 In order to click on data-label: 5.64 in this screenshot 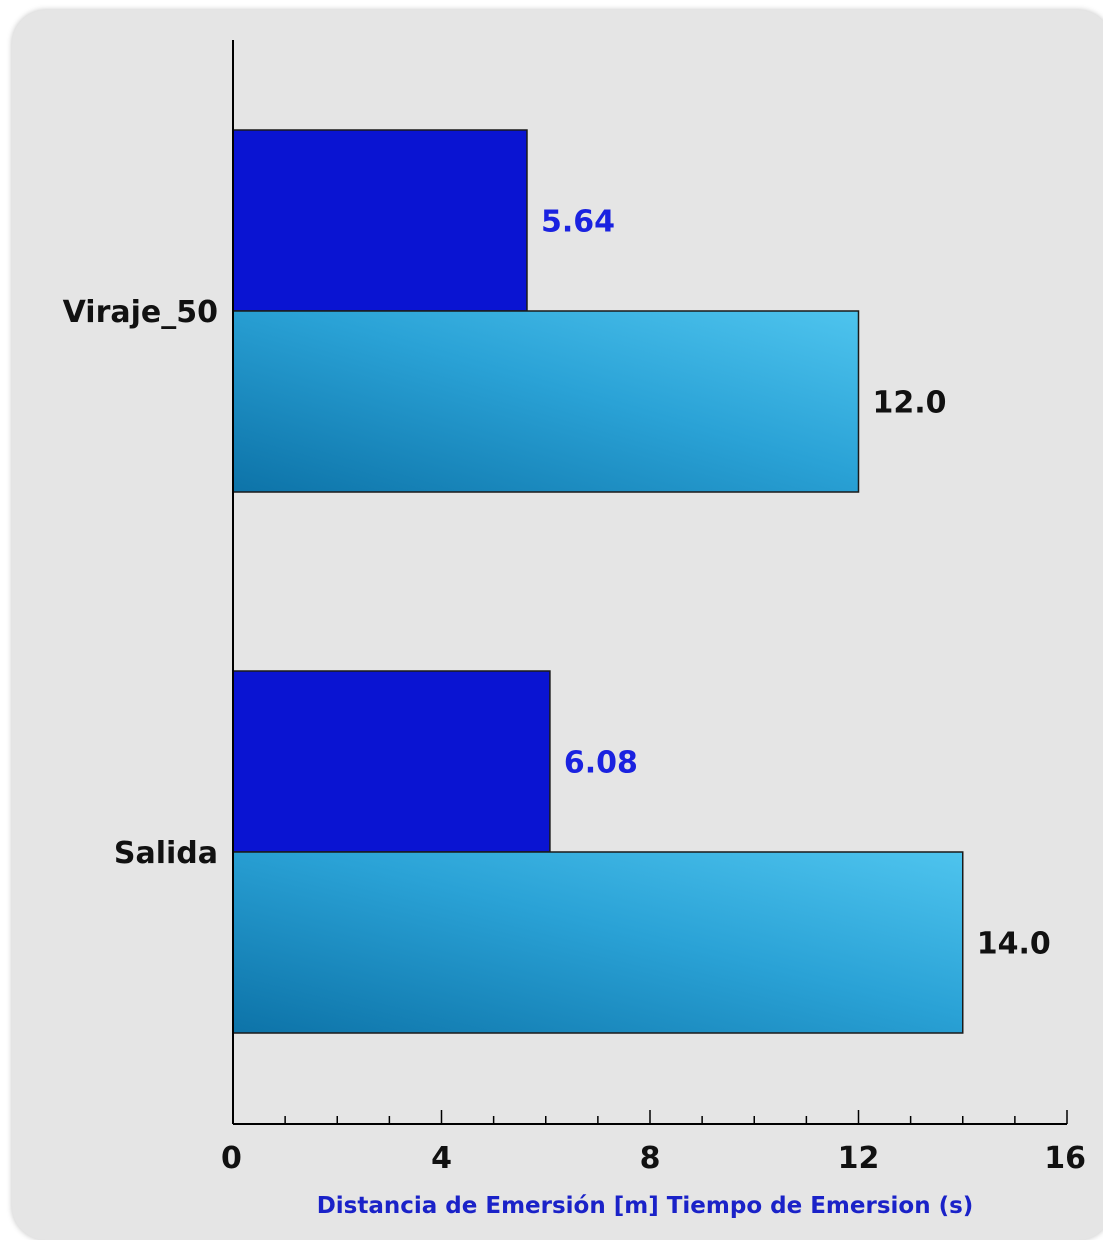, I will do `click(578, 222)`.